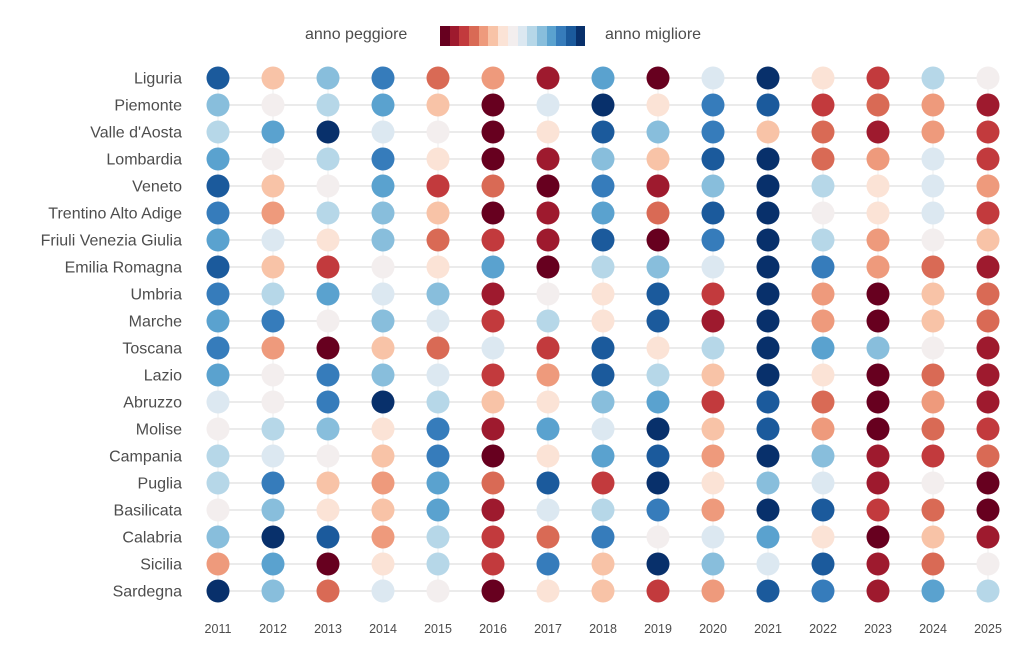  I want to click on data-dot: Molise 2021: 14, so click(768, 429).